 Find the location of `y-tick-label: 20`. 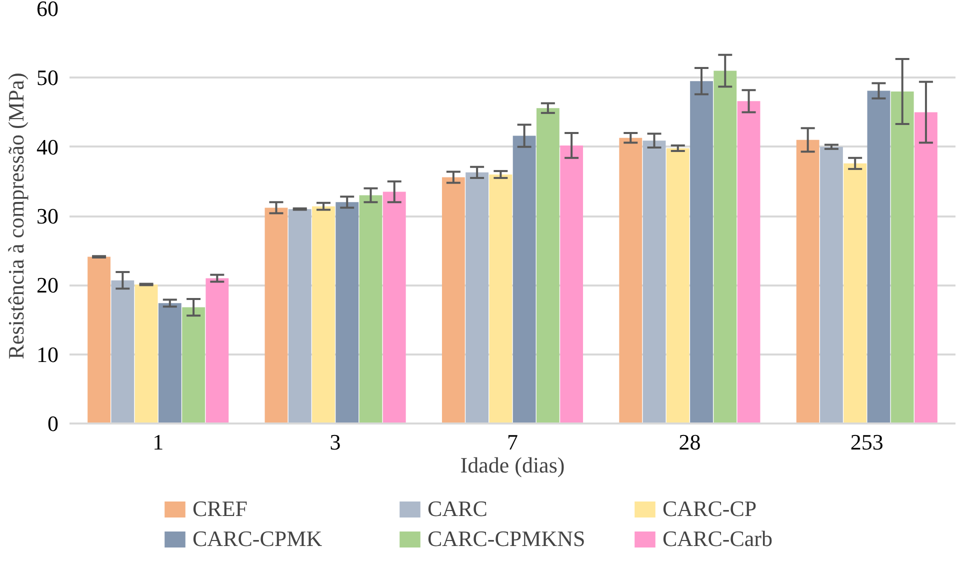

y-tick-label: 20 is located at coordinates (47, 285).